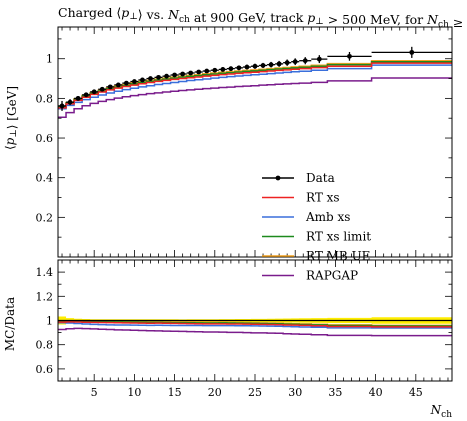 The width and height of the screenshot is (467, 421). I want to click on x-tick-label: 15, so click(175, 392).